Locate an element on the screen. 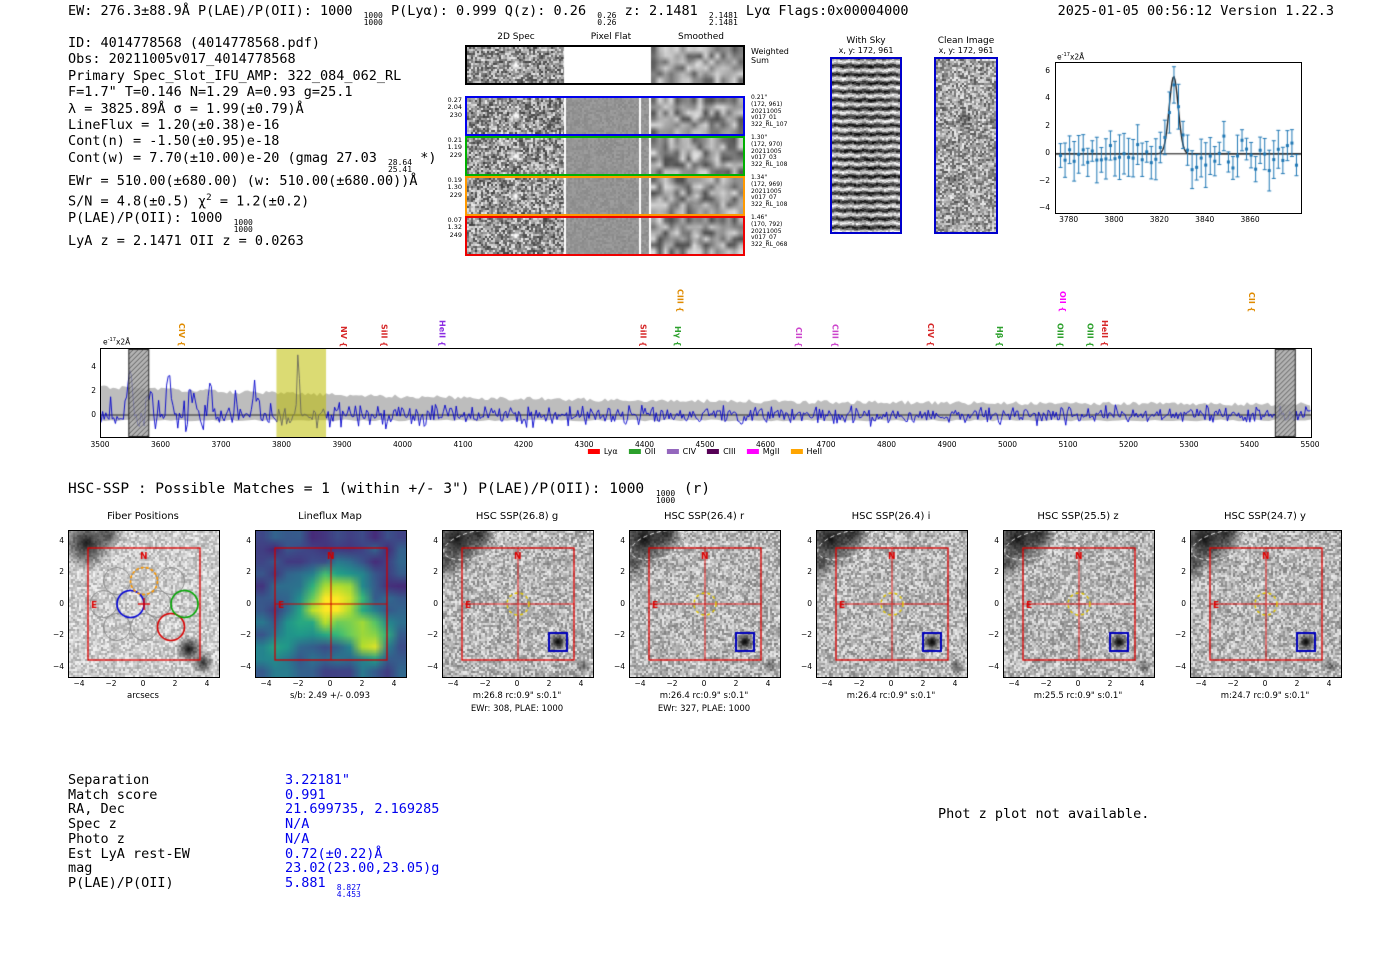 The image size is (1400, 953). spectrum-ylabel: e-17x2Å is located at coordinates (116, 342).